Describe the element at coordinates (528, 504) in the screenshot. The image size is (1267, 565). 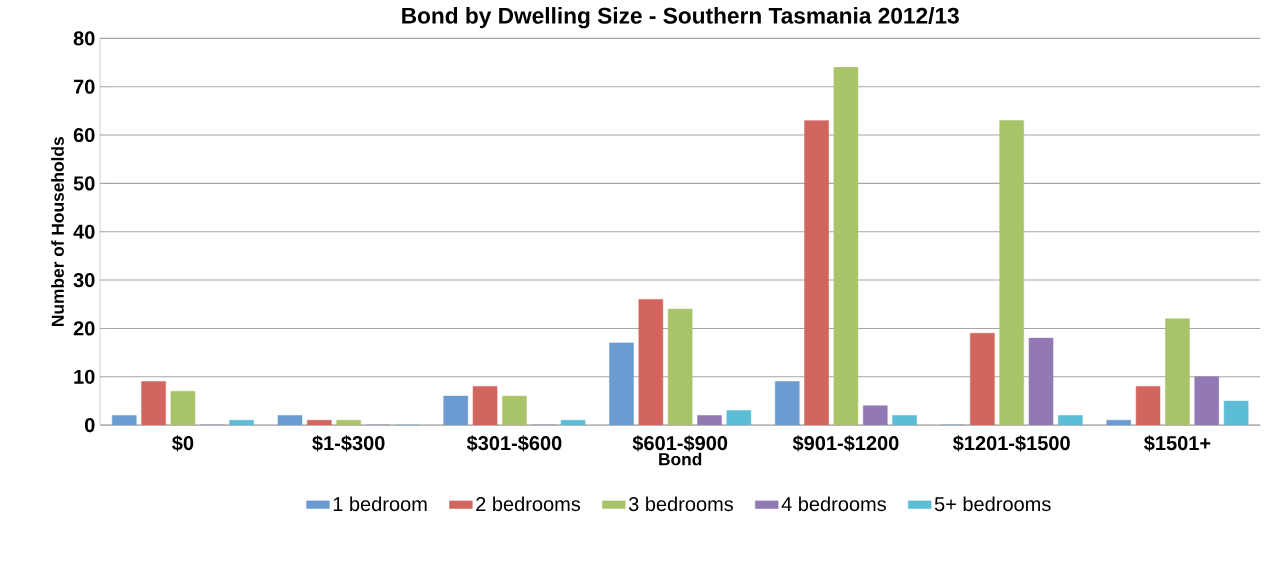
I see `legend-label: 2 bedrooms` at that location.